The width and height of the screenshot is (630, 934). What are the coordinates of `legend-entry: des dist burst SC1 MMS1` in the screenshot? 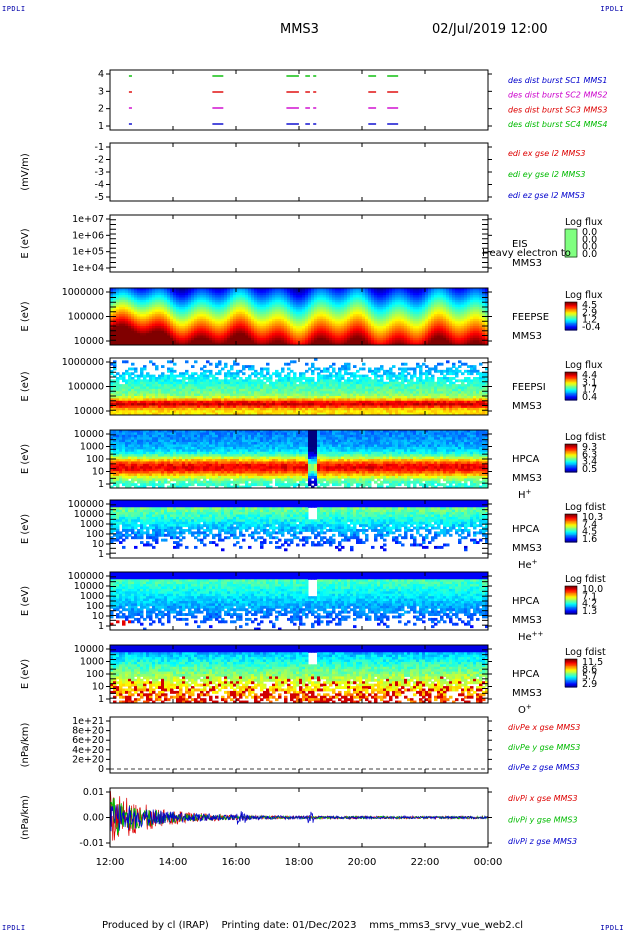 It's located at (557, 80).